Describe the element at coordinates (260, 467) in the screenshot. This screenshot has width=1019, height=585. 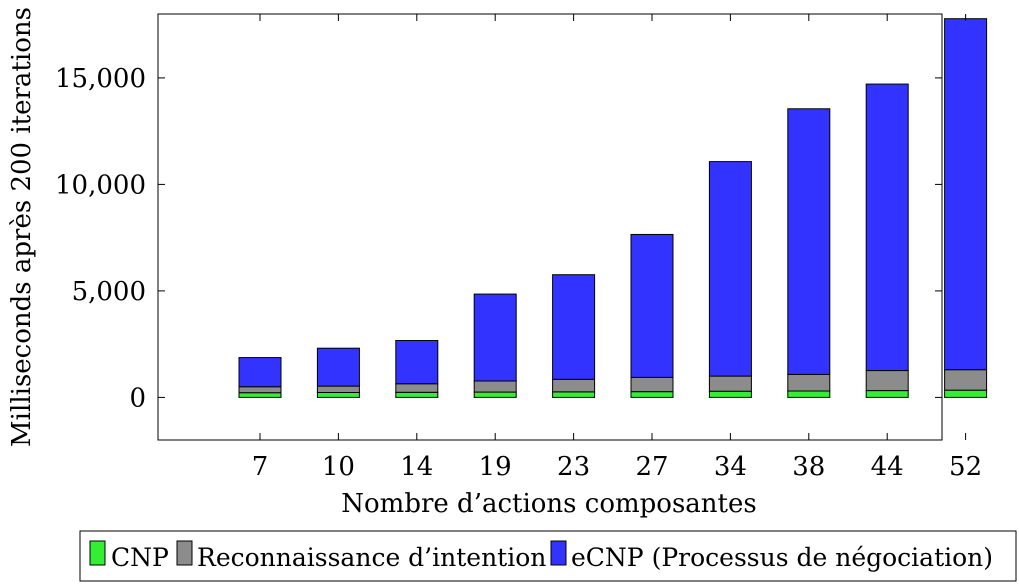
I see `x-tick-label: 7` at that location.